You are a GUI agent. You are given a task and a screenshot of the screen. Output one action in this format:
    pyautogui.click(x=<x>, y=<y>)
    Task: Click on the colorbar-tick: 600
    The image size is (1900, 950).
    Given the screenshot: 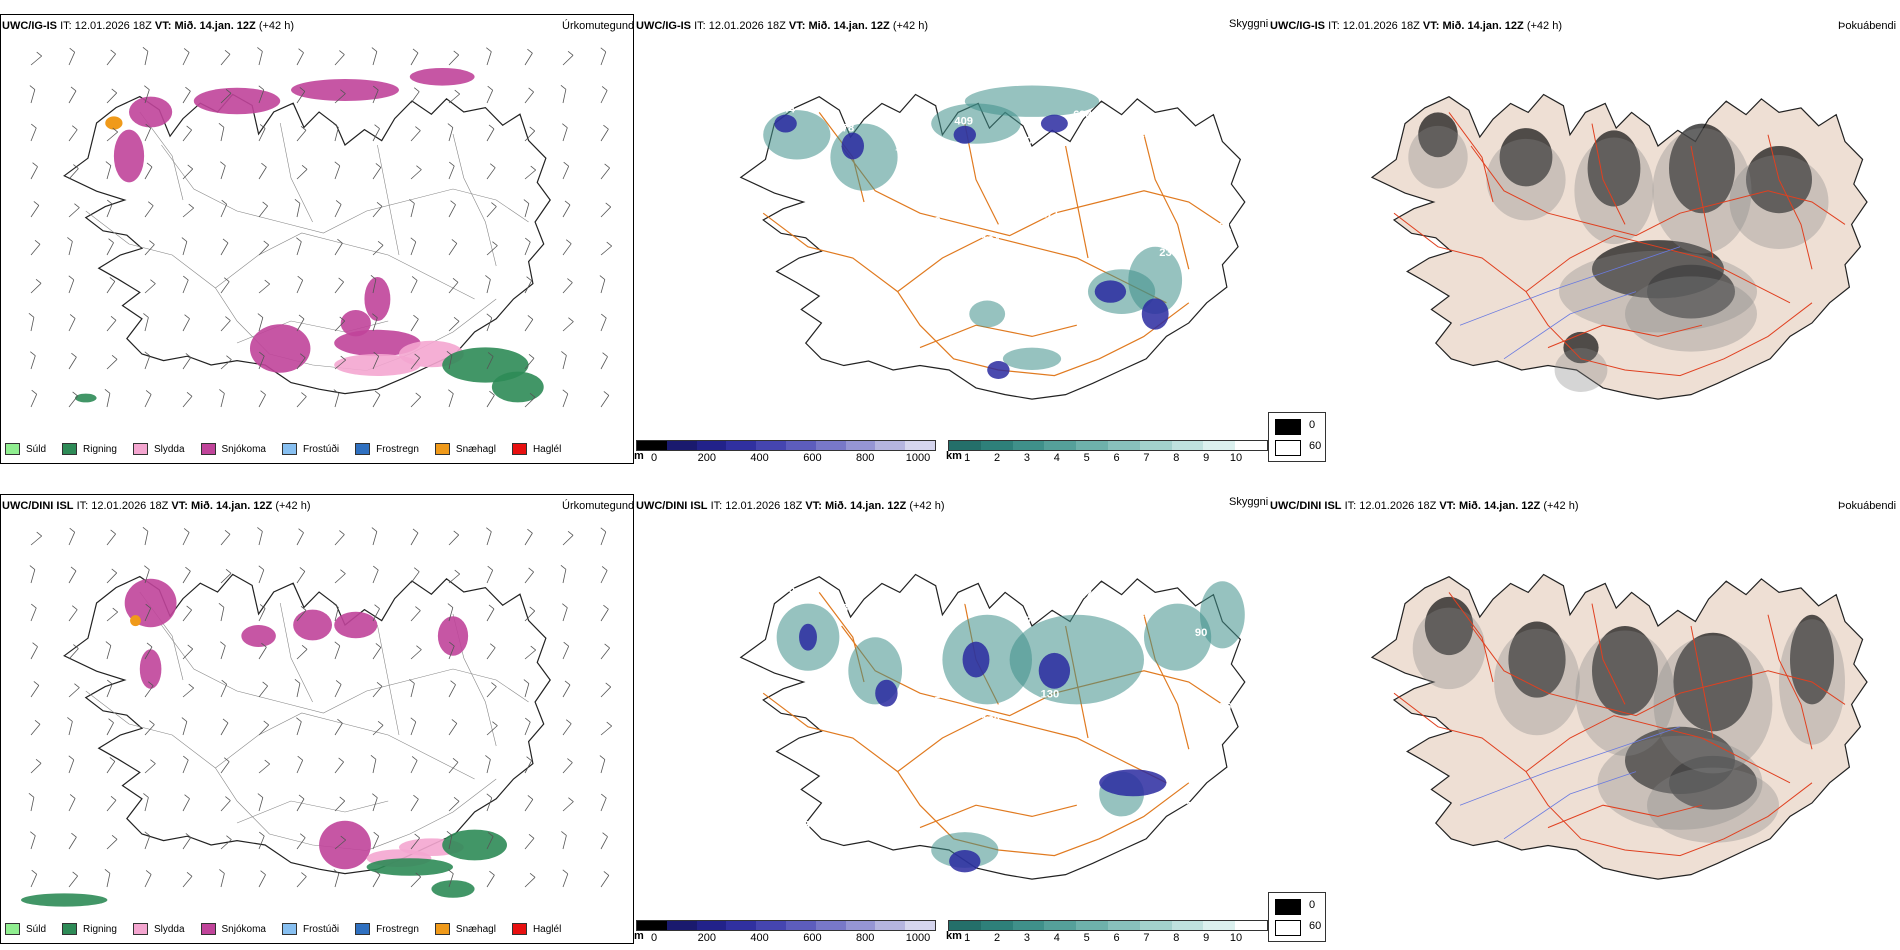 What is the action you would take?
    pyautogui.click(x=812, y=458)
    